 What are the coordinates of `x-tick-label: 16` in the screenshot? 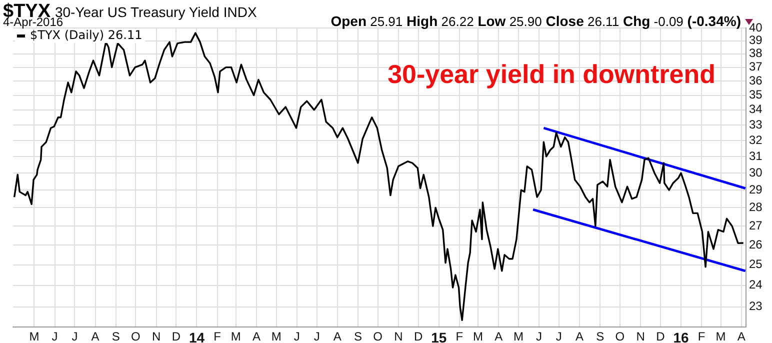 It's located at (681, 336).